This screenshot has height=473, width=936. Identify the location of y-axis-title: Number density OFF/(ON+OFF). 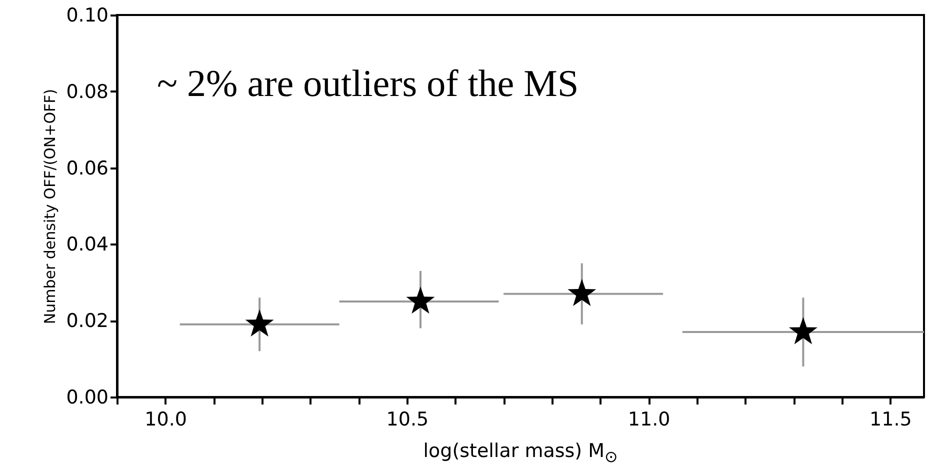
(50, 206).